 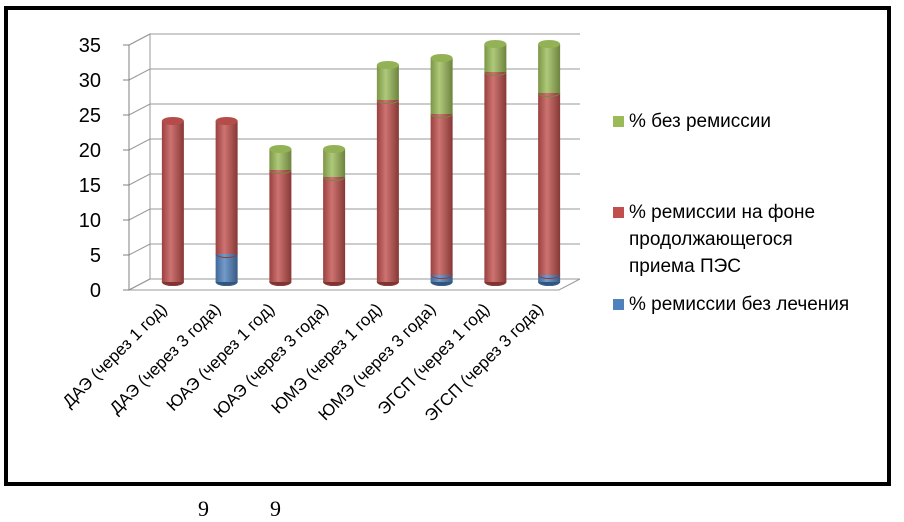 What do you see at coordinates (95, 291) in the screenshot?
I see `y-tick-label: 0` at bounding box center [95, 291].